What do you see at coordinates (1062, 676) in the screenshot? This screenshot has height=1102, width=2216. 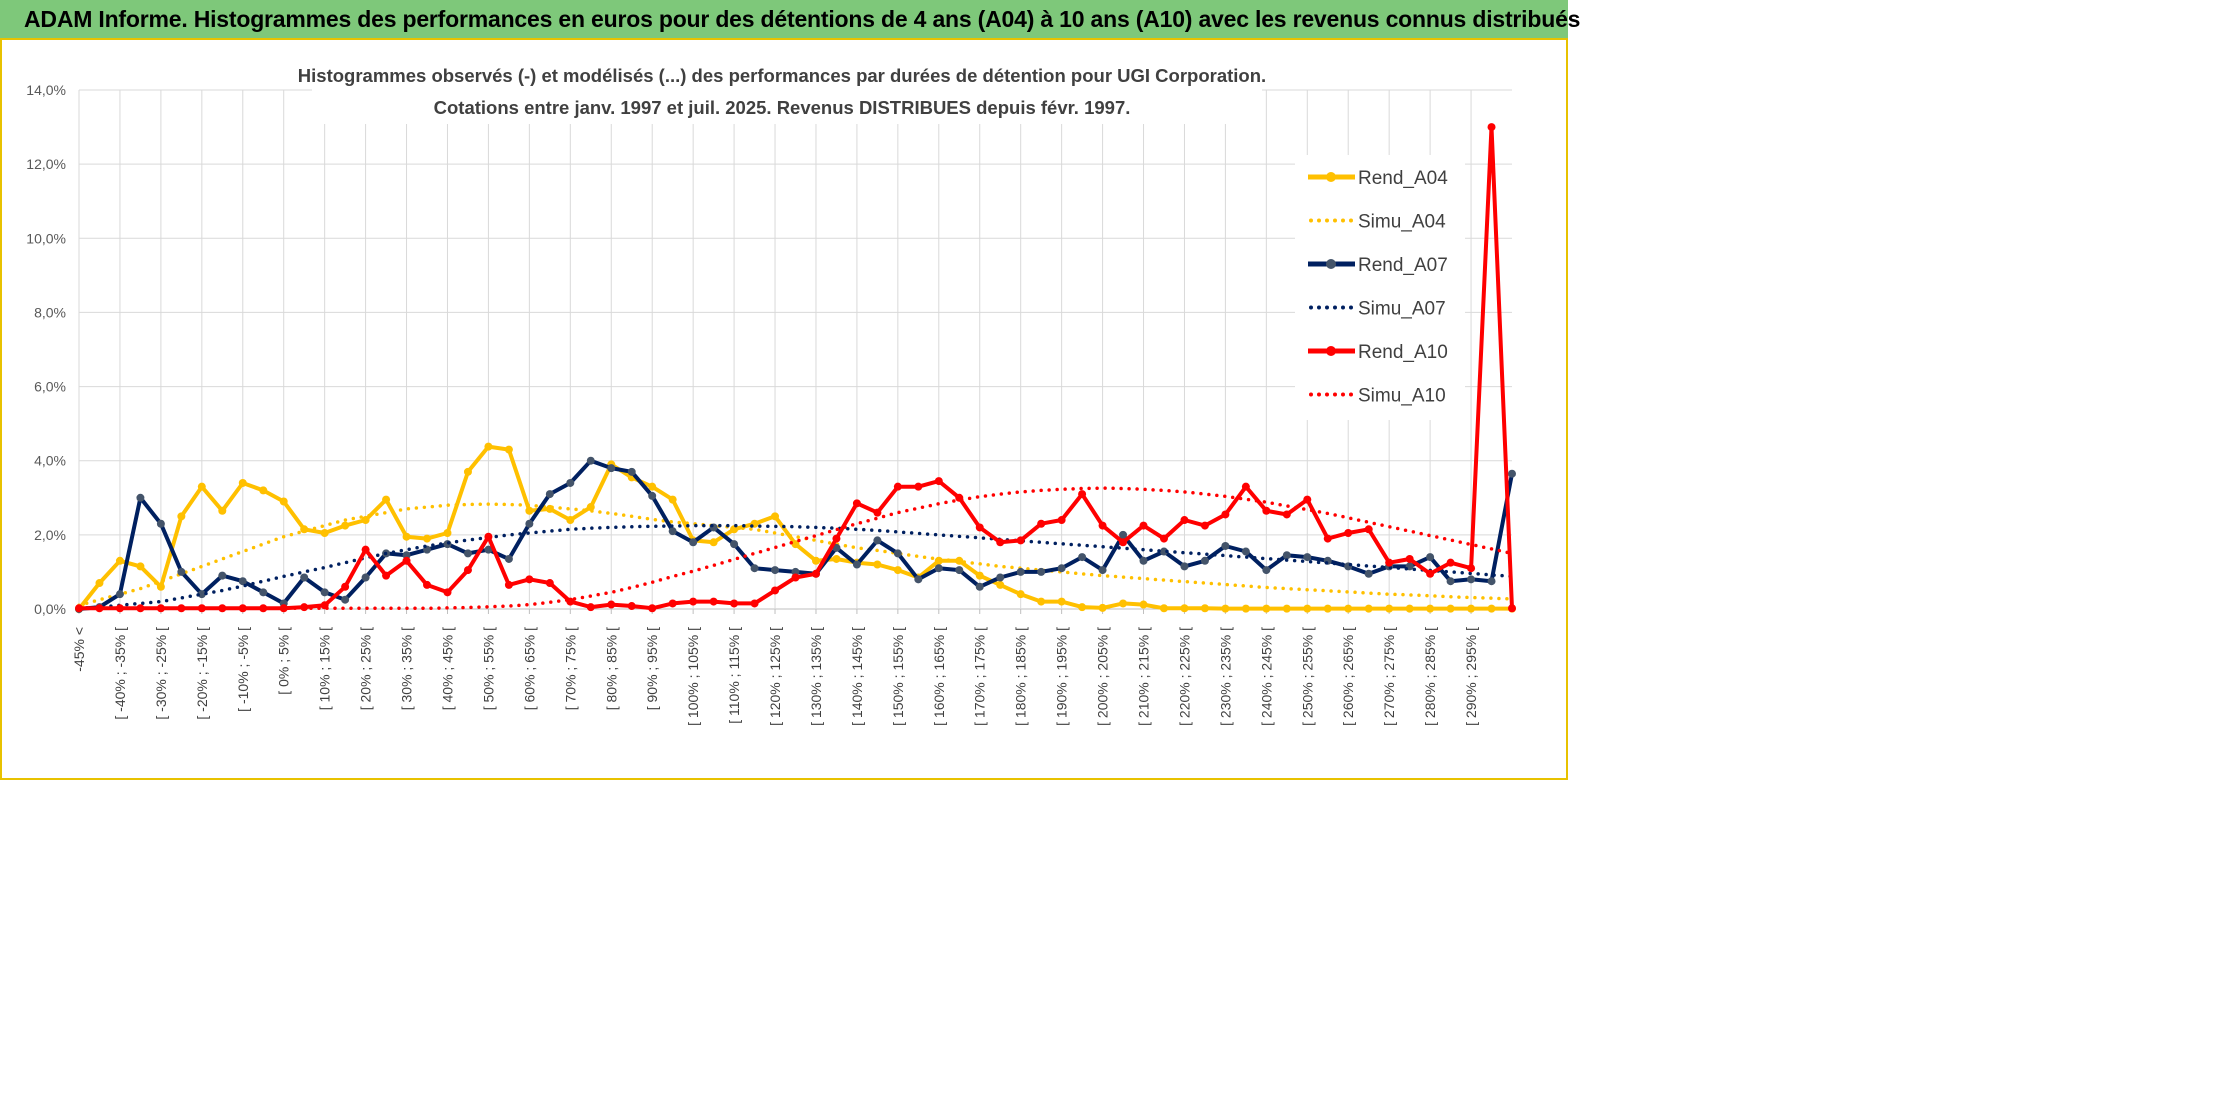 I see `x-tick-label: [ 190% ; 195% [` at bounding box center [1062, 676].